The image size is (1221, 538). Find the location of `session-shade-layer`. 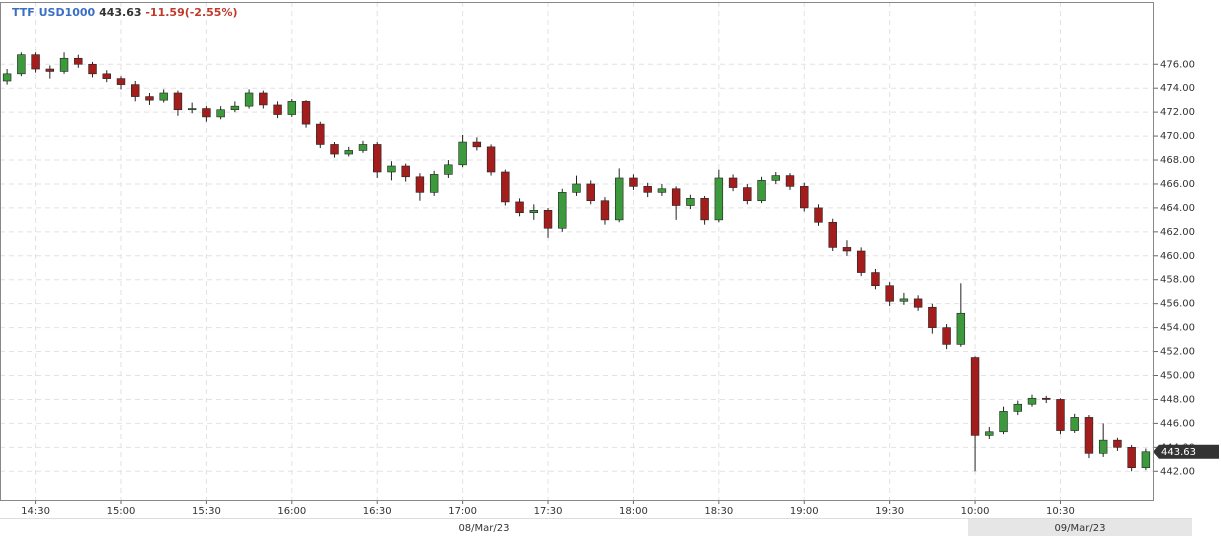

session-shade-layer is located at coordinates (596, 527).